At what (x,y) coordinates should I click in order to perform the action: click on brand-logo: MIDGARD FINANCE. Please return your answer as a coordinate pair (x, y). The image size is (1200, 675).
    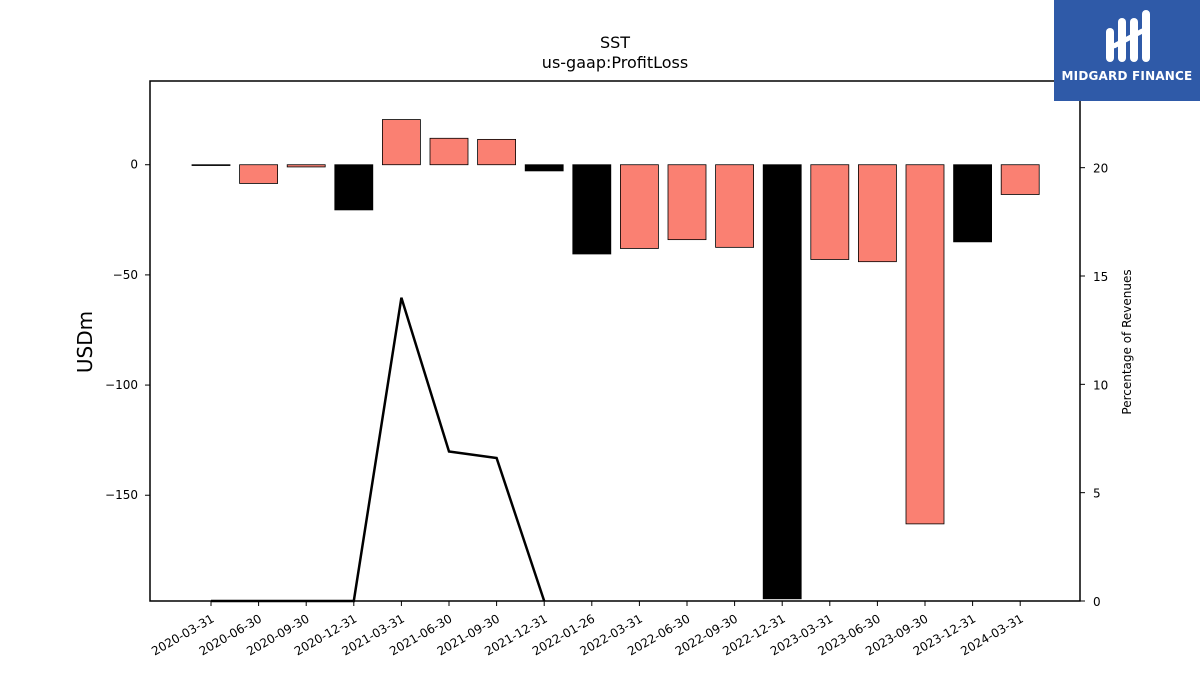
    Looking at the image, I should click on (1127, 50).